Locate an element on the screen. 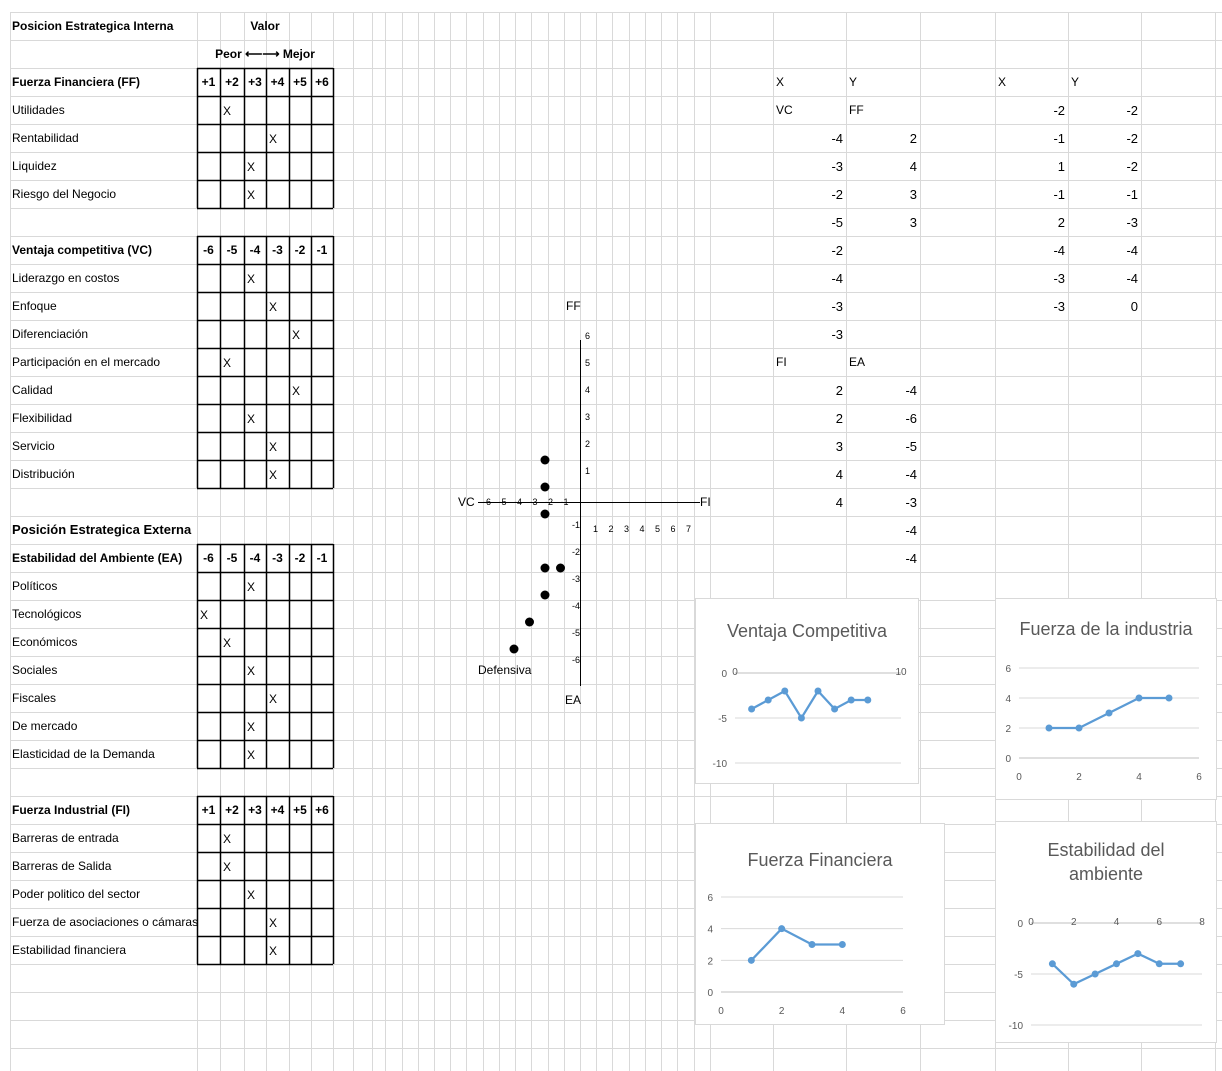  vc-row-label: Diferenciación is located at coordinates (50, 334).